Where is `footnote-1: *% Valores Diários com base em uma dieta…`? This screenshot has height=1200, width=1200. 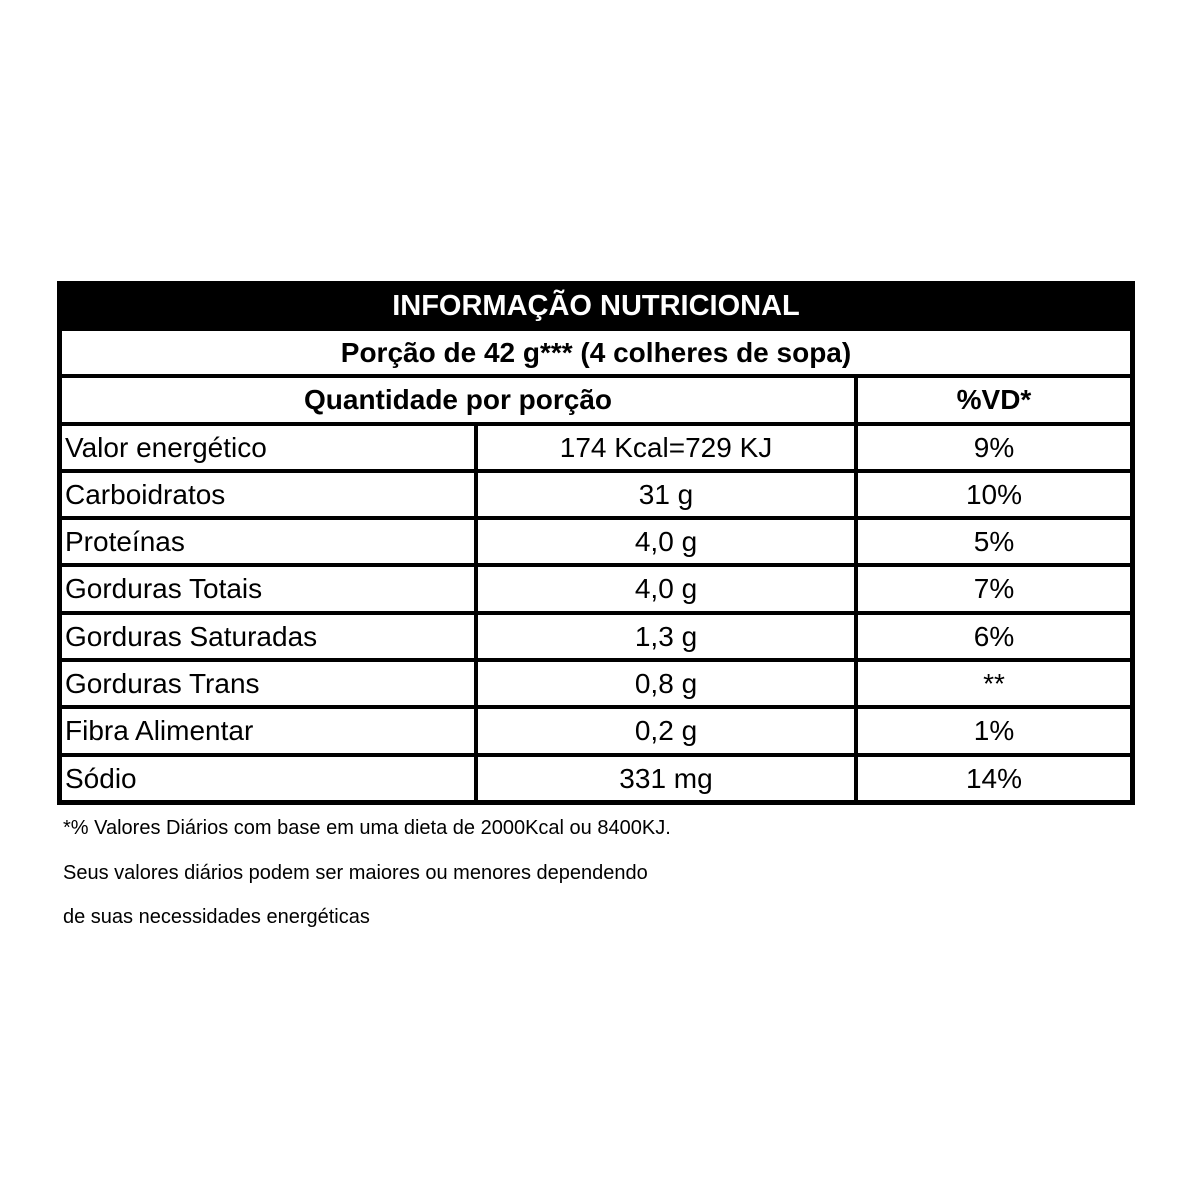 footnote-1: *% Valores Diários com base em uma dieta… is located at coordinates (367, 828).